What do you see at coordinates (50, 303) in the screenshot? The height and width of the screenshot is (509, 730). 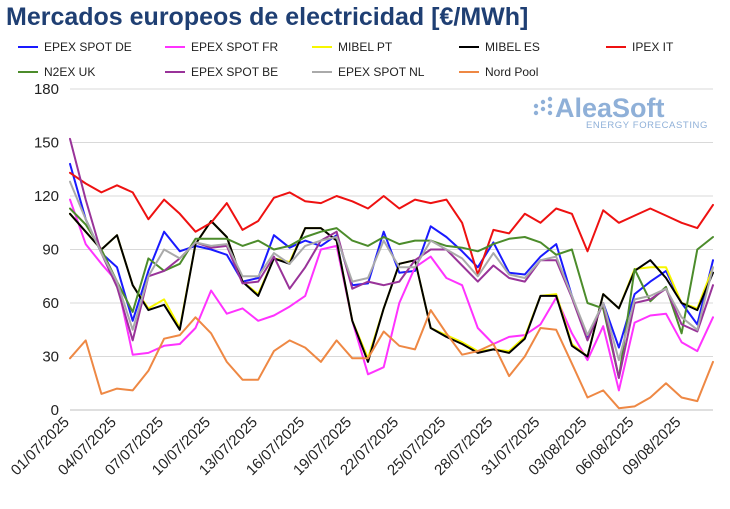 I see `y-tick-label: 60` at bounding box center [50, 303].